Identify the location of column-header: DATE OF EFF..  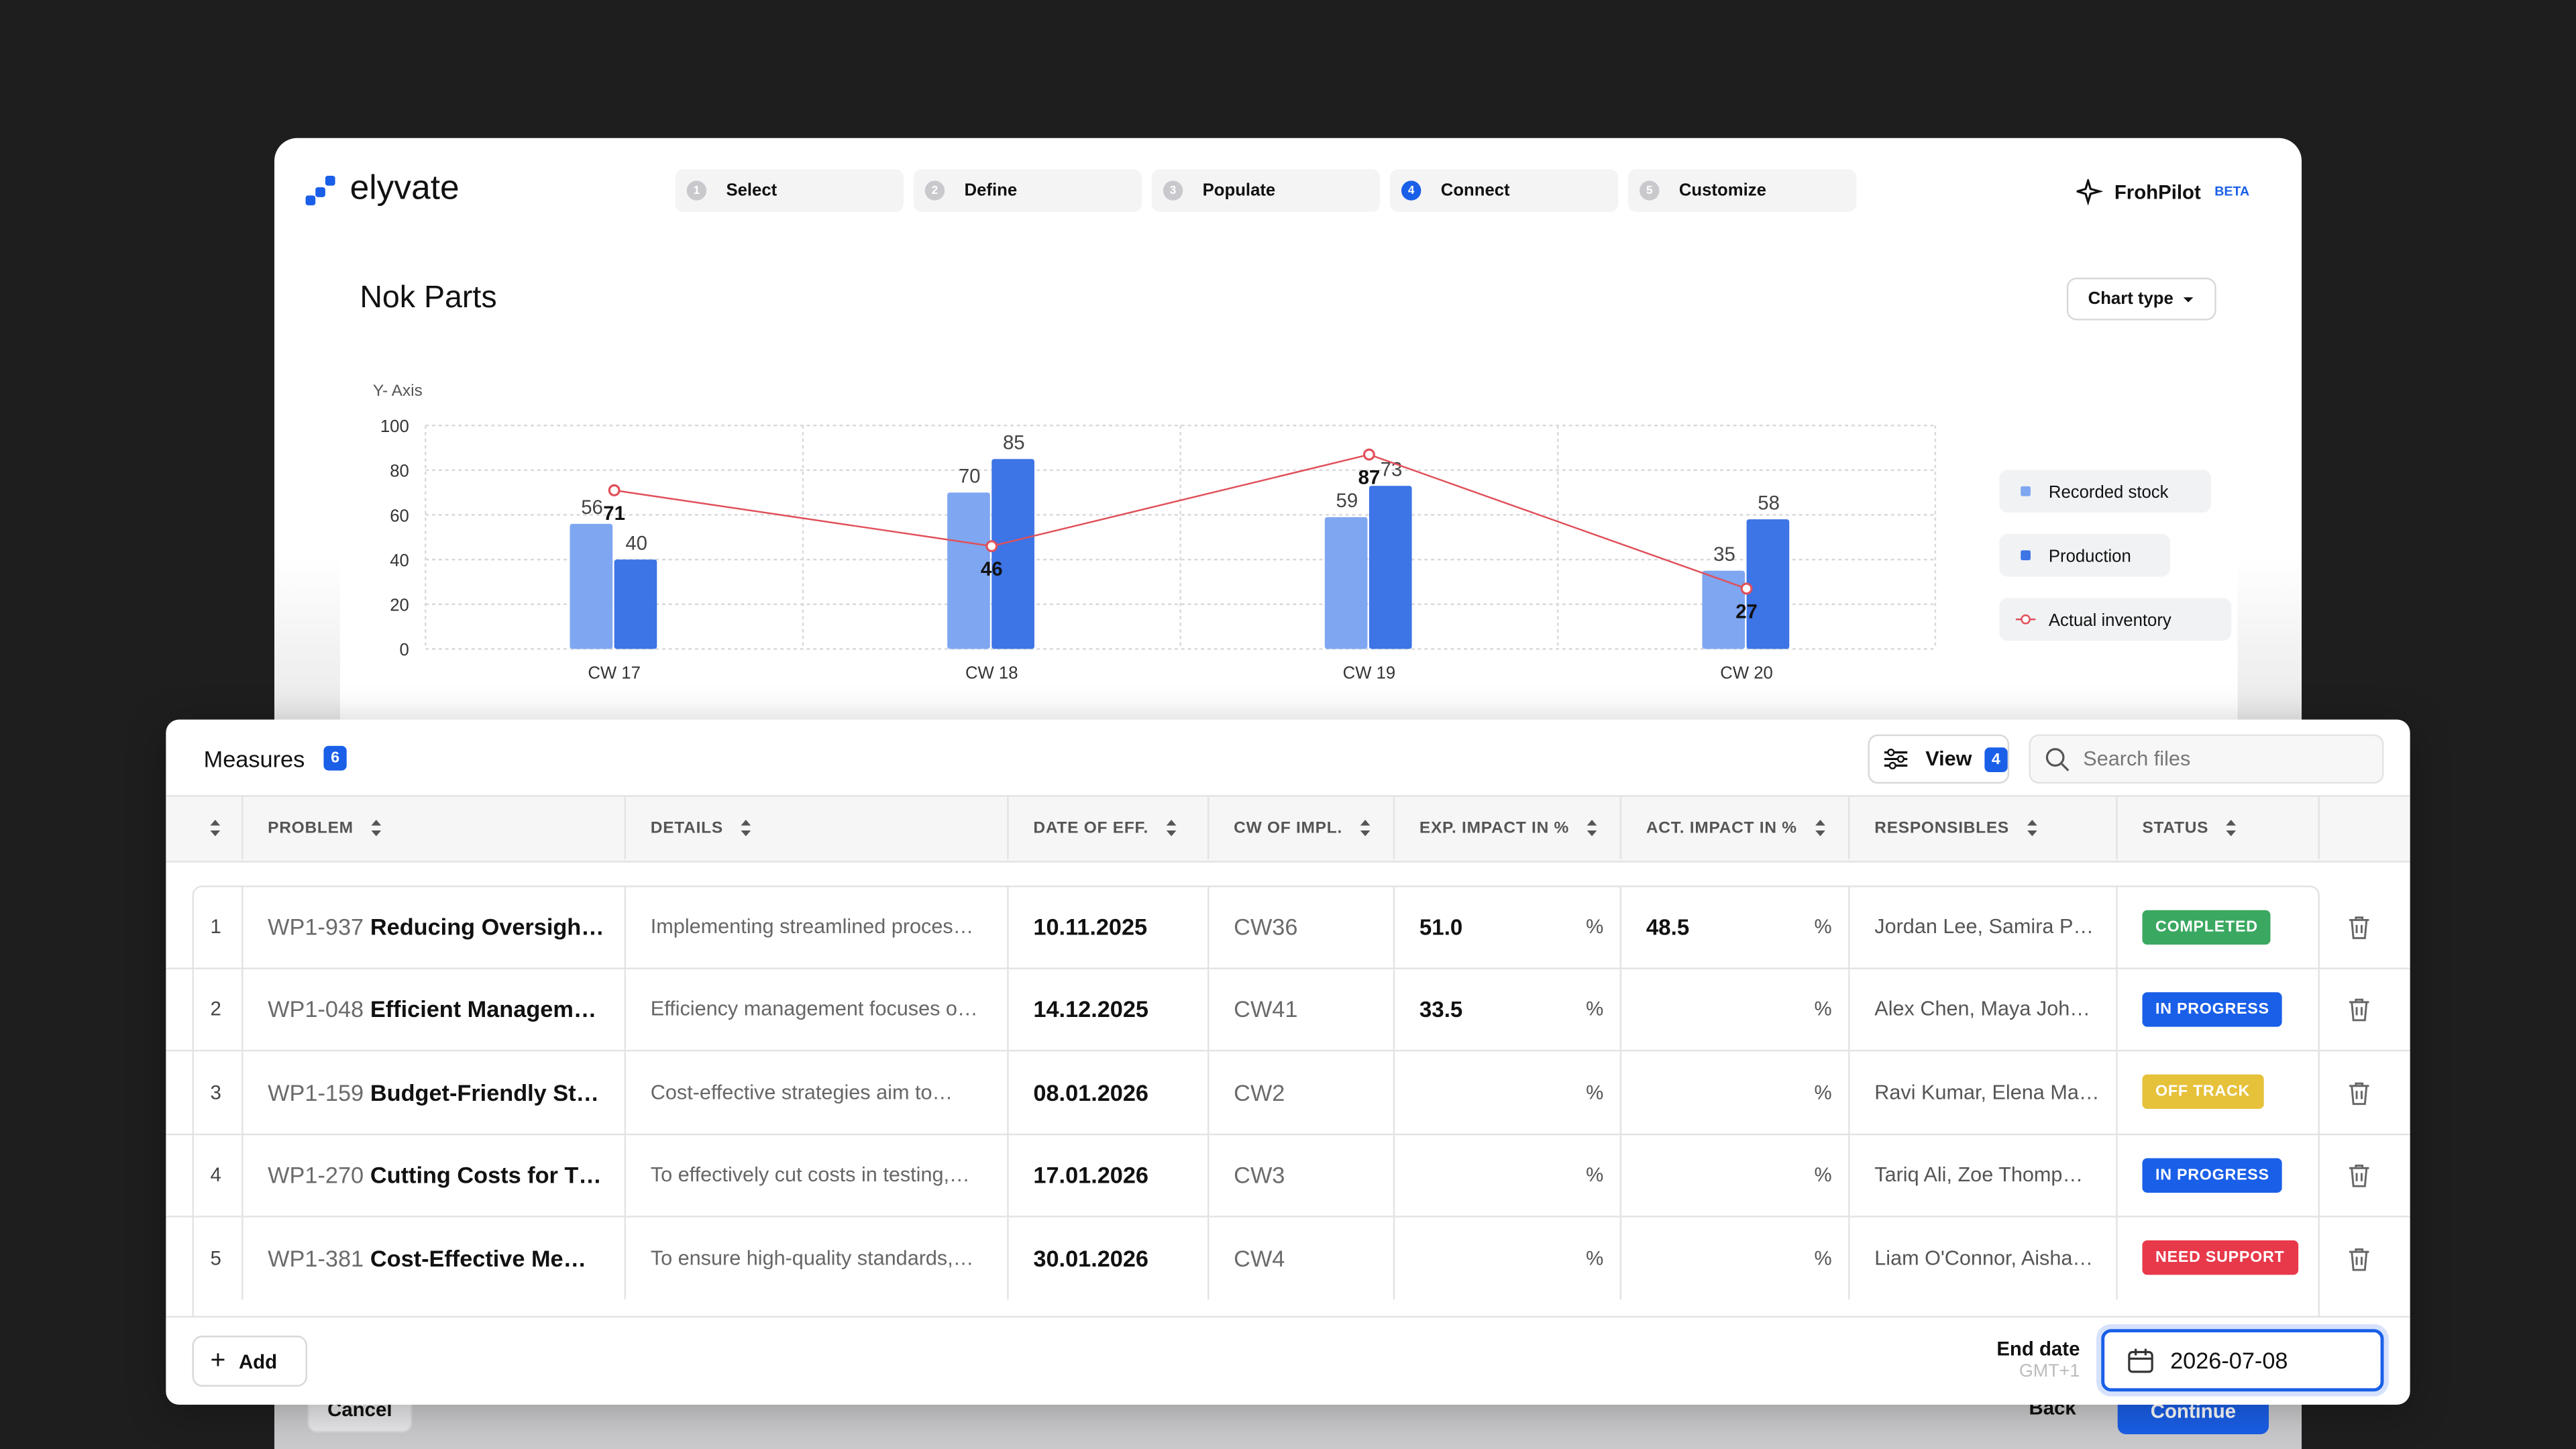
(1109, 827).